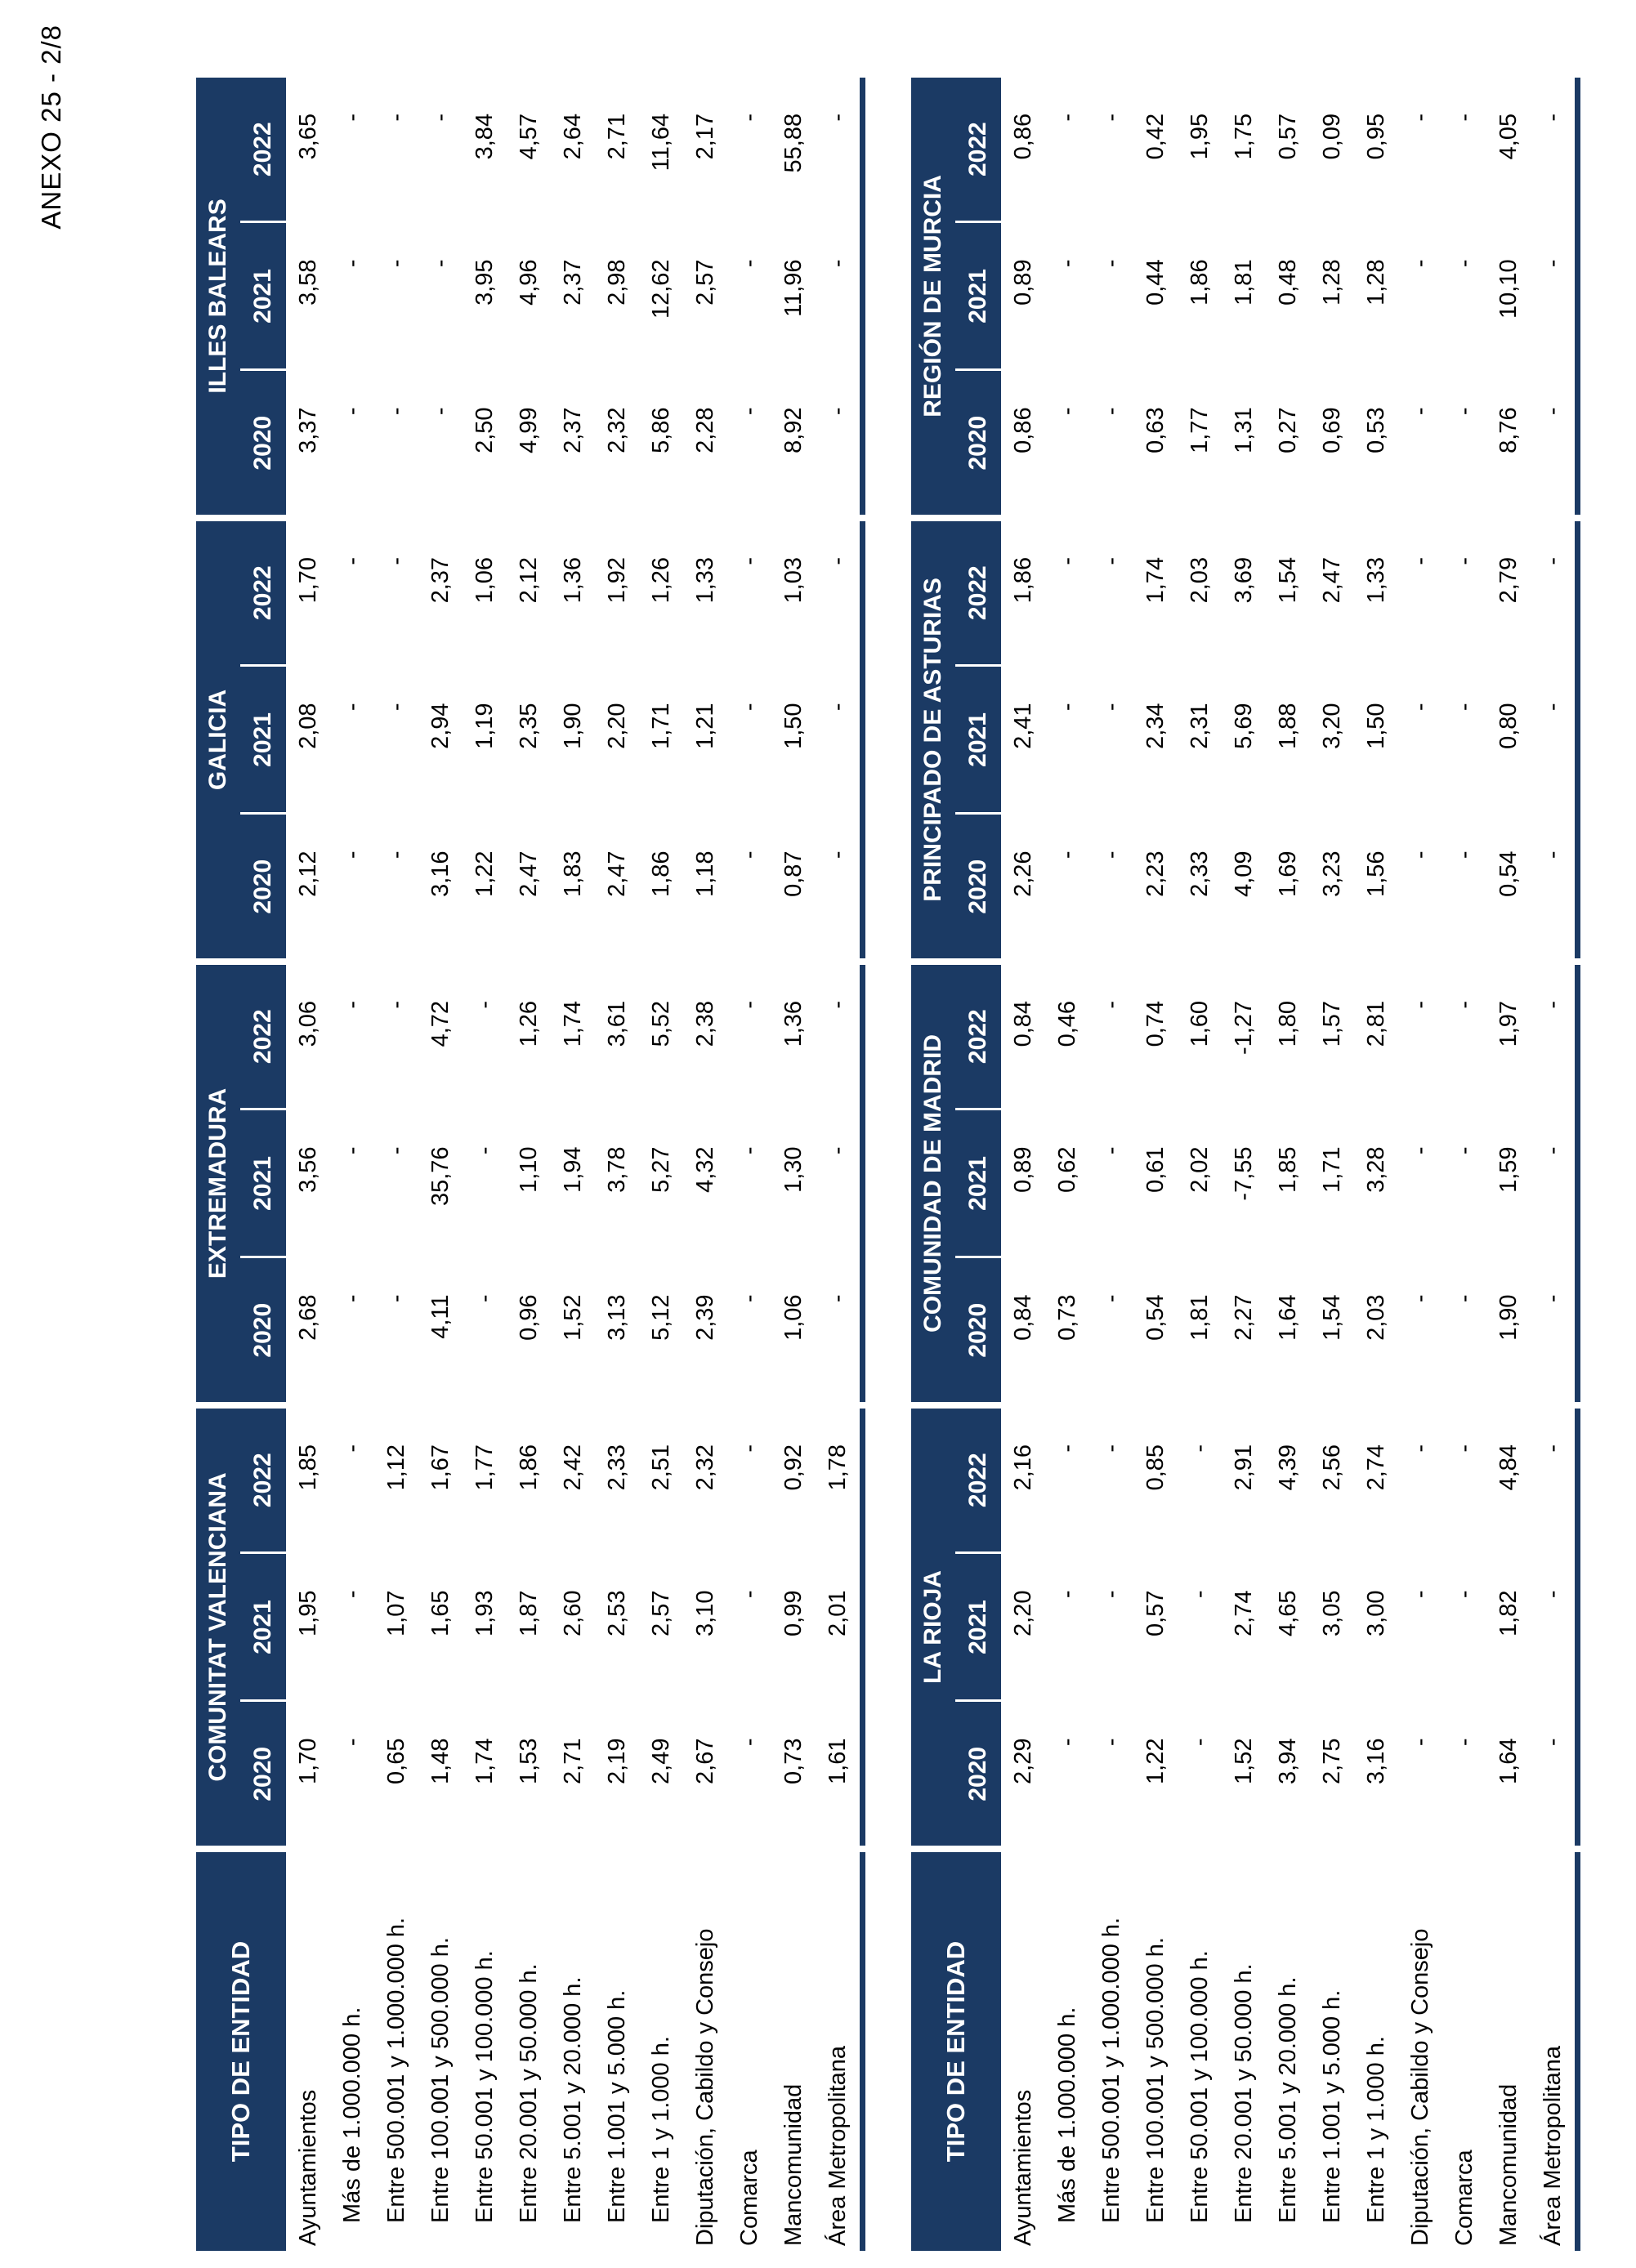  What do you see at coordinates (573, 2050) in the screenshot?
I see `row-label: Entre 5.001 y 20.000 h.` at bounding box center [573, 2050].